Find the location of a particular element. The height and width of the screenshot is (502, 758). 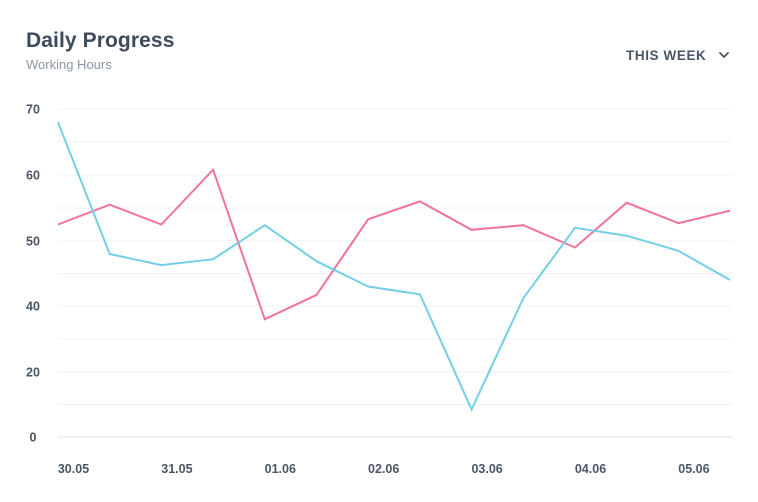

x-tick-label: 31.05 is located at coordinates (176, 469).